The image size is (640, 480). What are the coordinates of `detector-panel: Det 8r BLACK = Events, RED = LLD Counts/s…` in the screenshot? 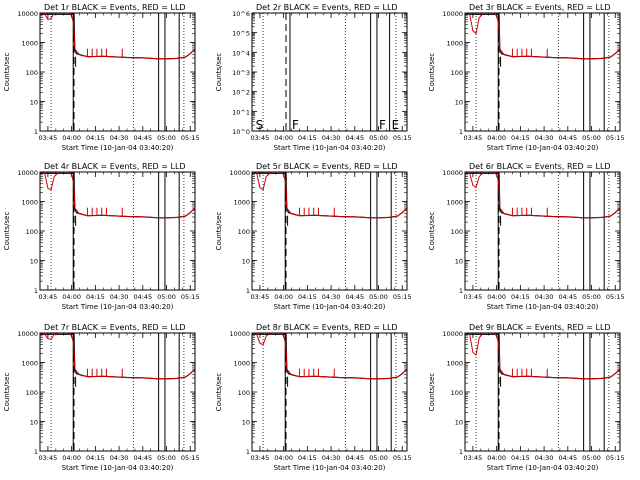 It's located at (313, 397).